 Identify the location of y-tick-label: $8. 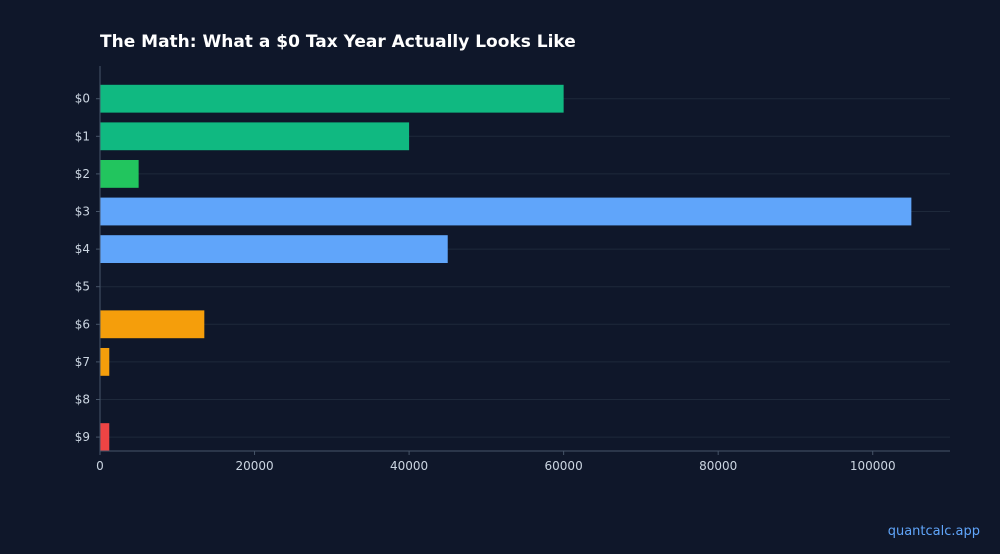
(82, 399).